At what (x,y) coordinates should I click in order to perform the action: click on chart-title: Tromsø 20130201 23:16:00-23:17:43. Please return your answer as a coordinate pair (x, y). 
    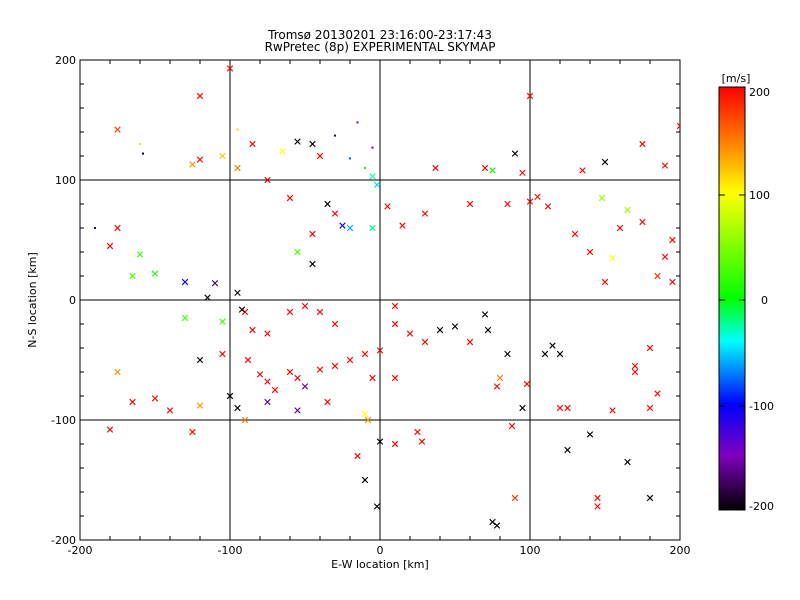
    Looking at the image, I should click on (379, 35).